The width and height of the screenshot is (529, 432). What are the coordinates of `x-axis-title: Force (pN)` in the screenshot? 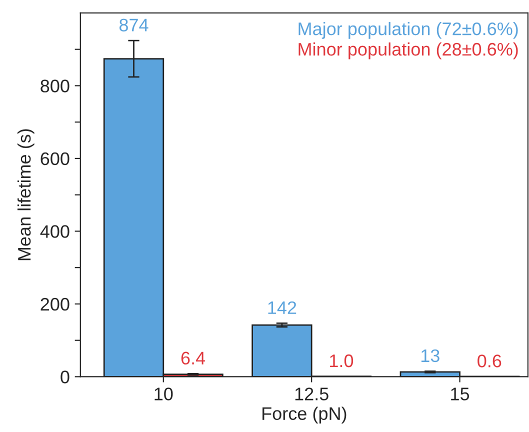 It's located at (304, 415).